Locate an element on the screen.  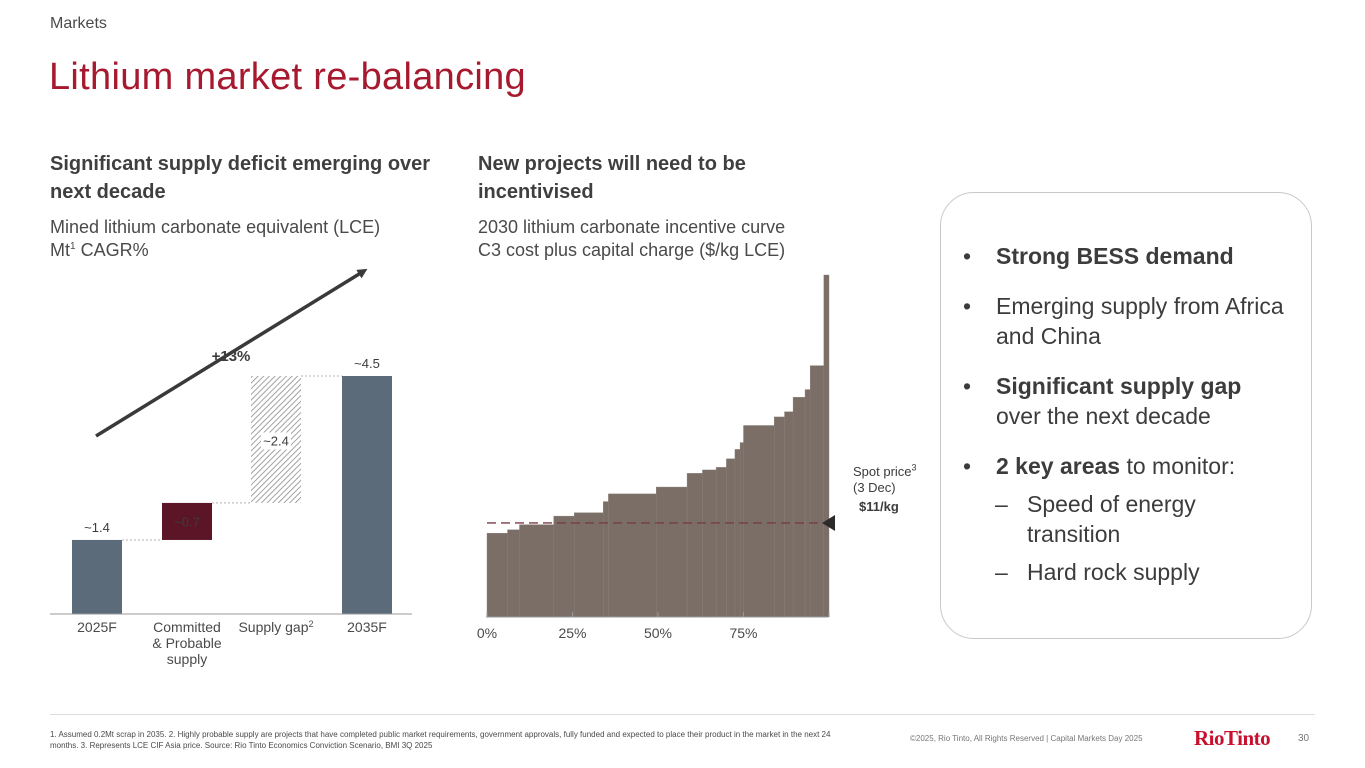
spot-price-label: Spot price is located at coordinates (882, 471).